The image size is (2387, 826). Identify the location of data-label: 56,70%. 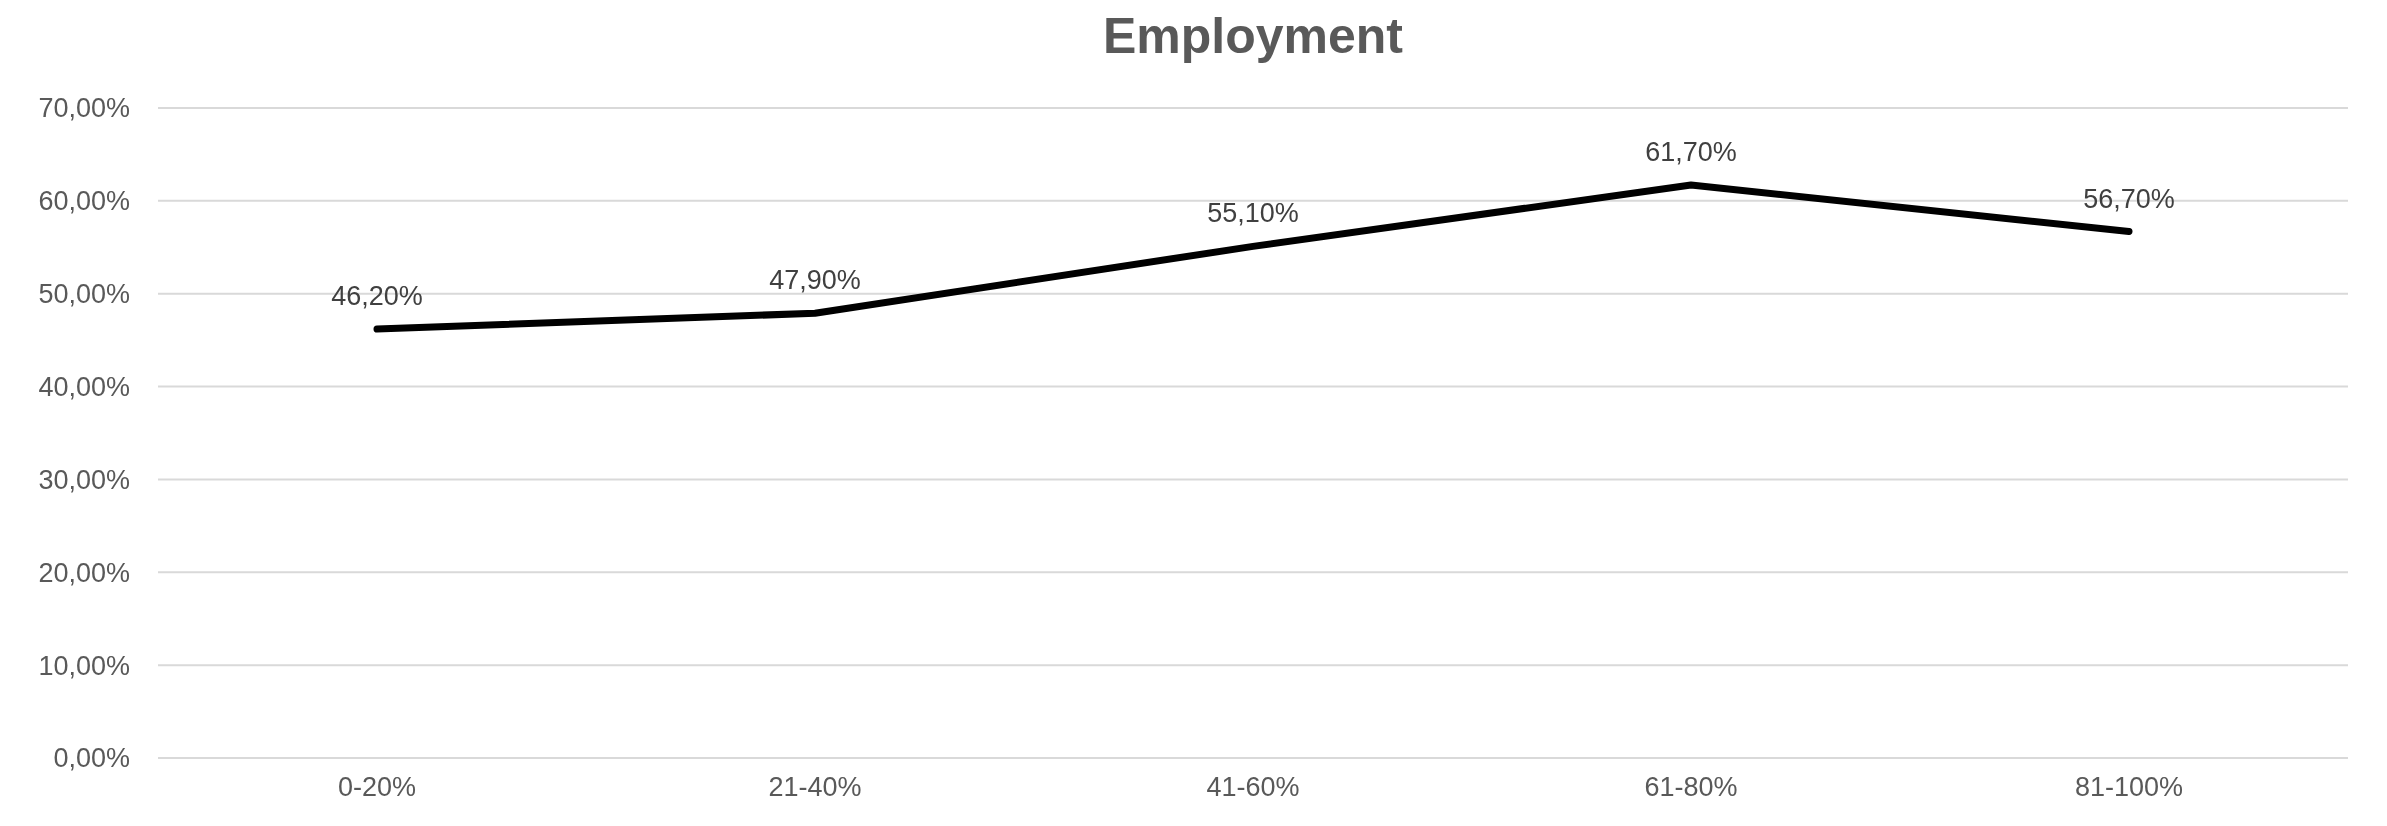
(2129, 198).